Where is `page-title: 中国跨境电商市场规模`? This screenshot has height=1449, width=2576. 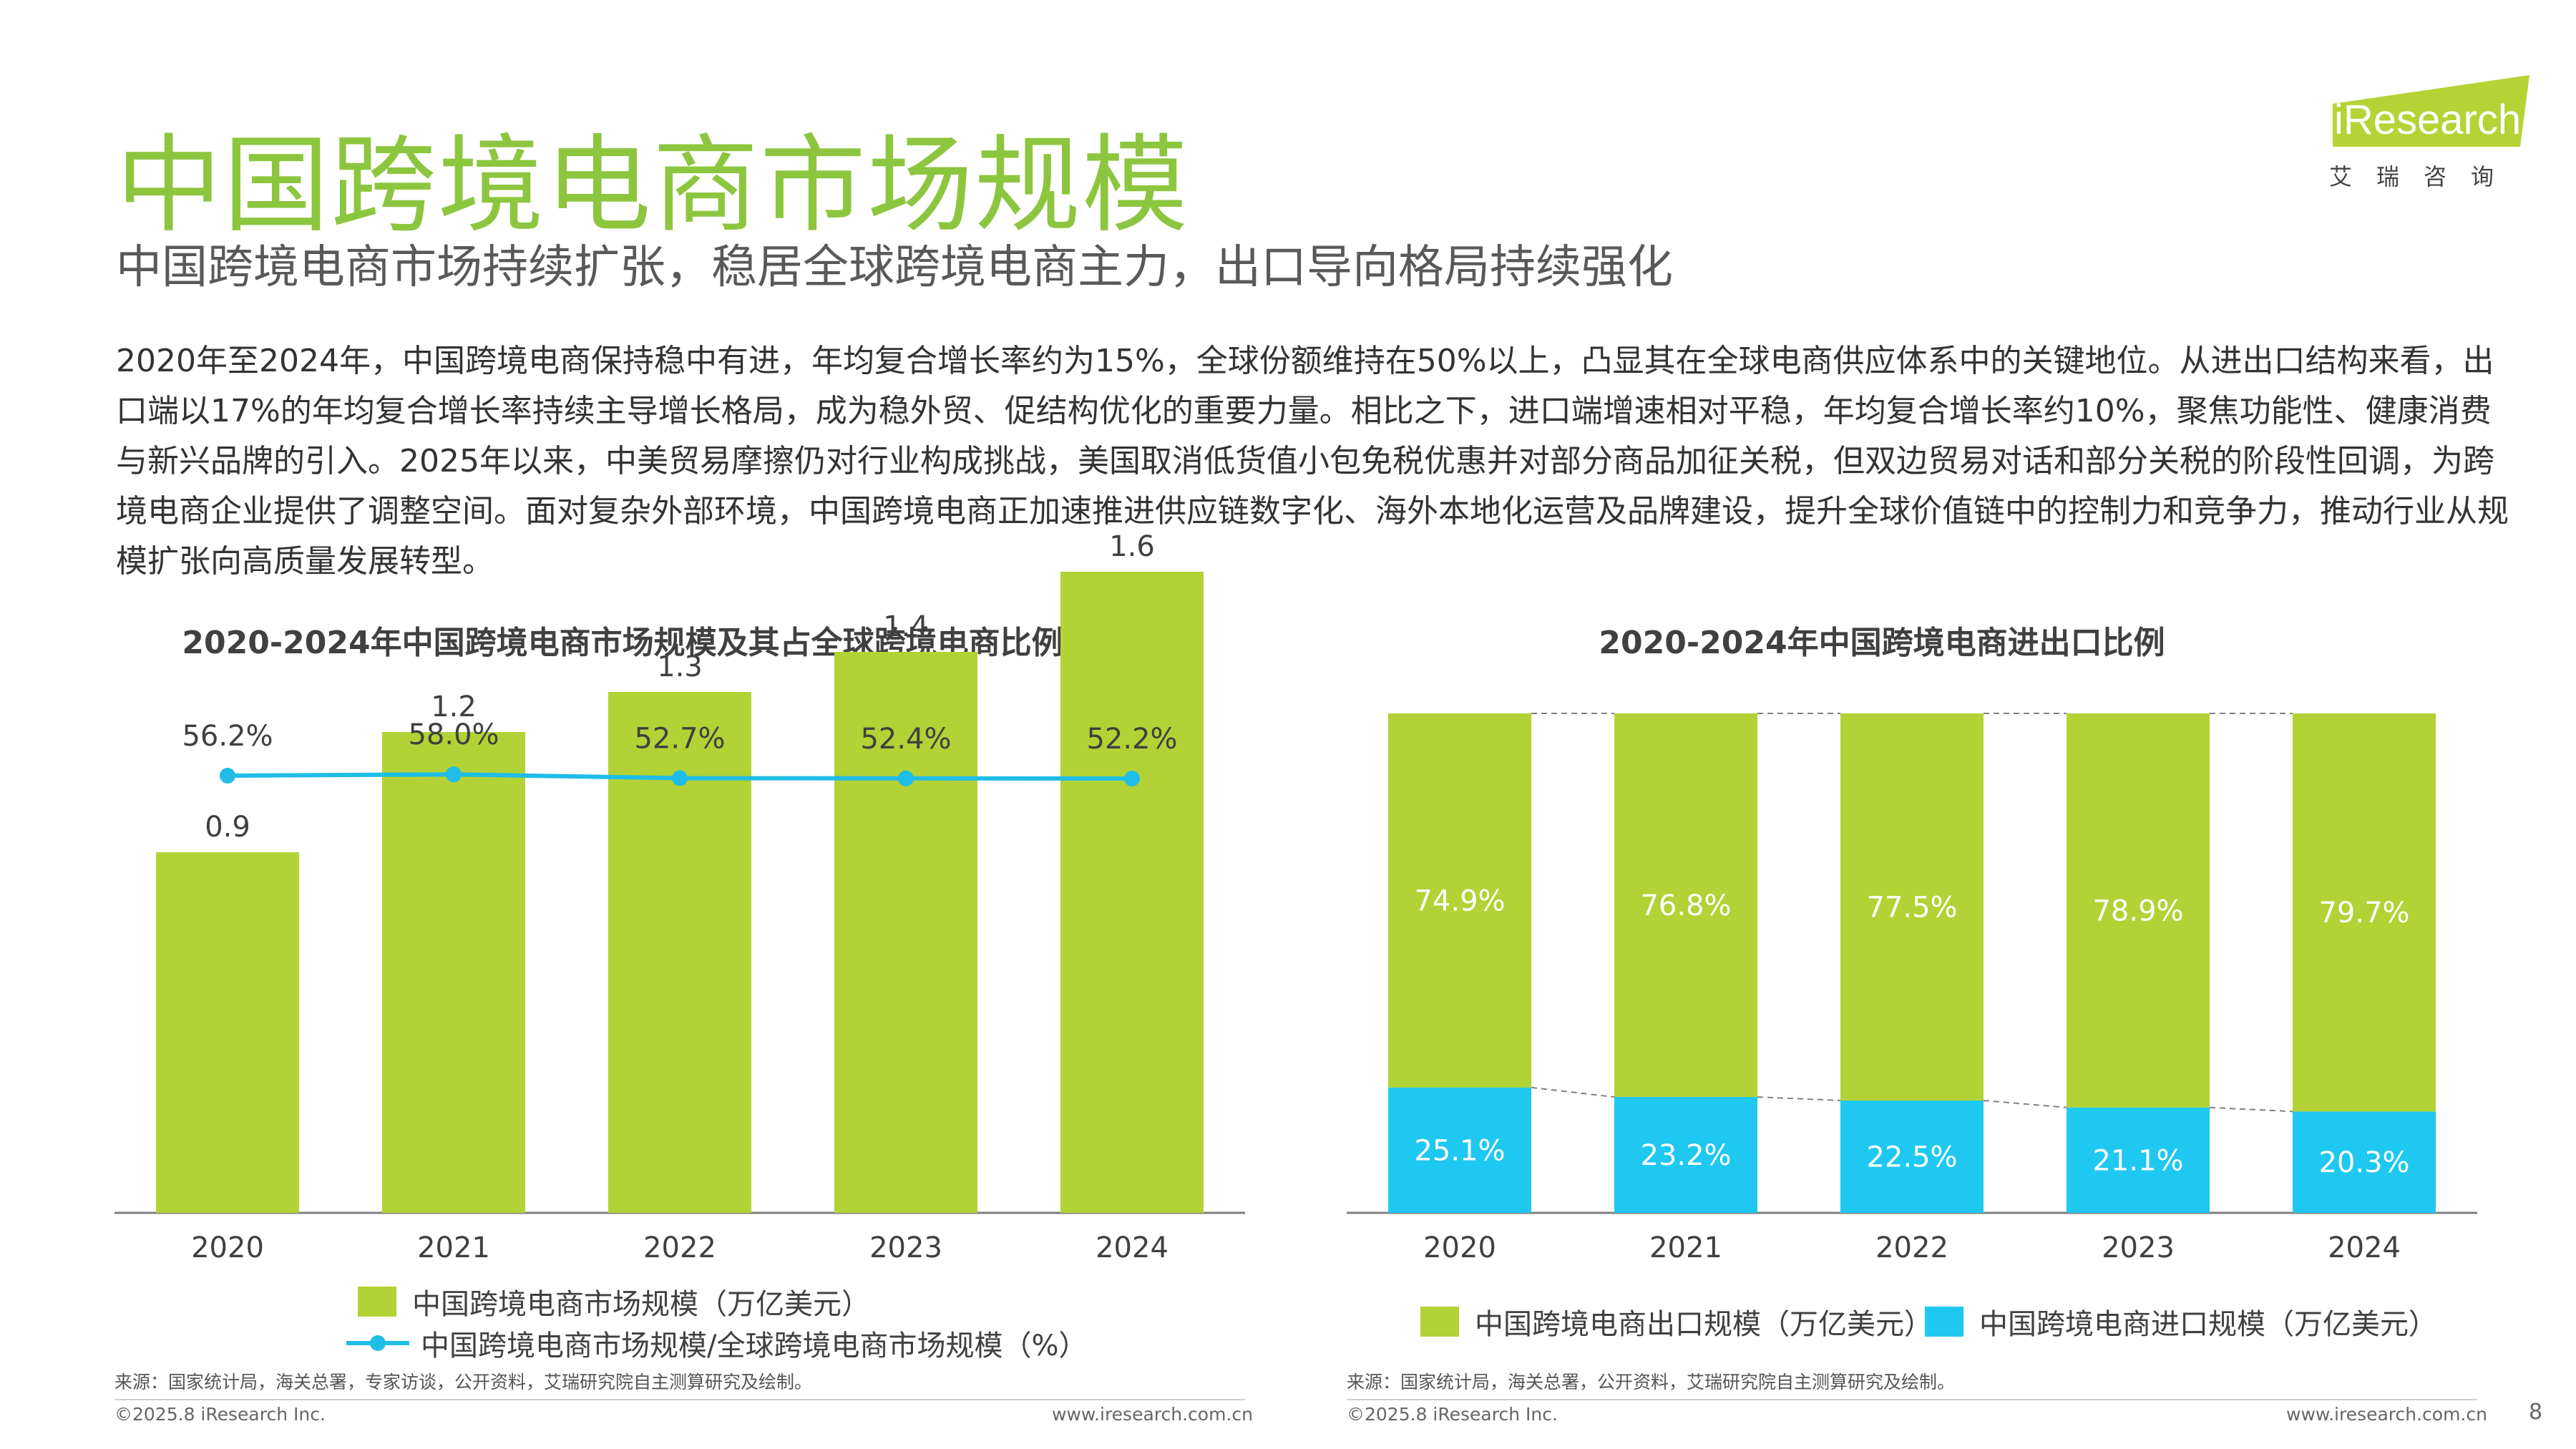
page-title: 中国跨境电商市场规模 is located at coordinates (652, 185).